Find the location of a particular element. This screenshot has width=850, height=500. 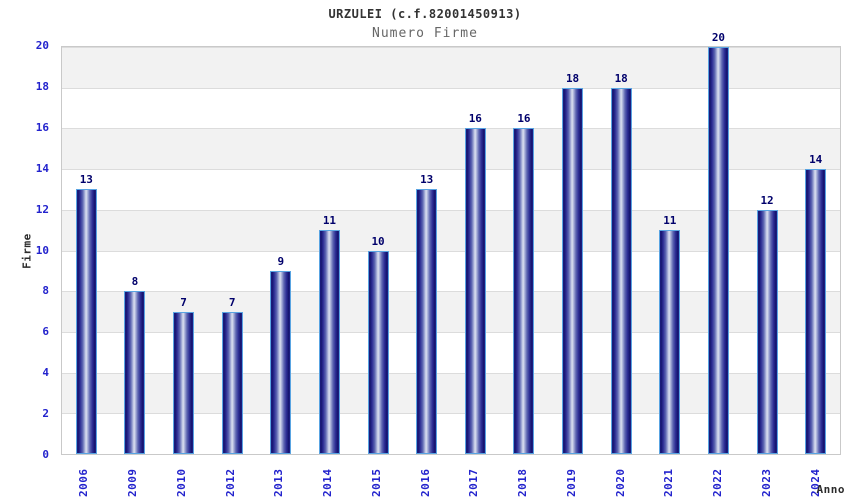

bar-2022 is located at coordinates (718, 250).